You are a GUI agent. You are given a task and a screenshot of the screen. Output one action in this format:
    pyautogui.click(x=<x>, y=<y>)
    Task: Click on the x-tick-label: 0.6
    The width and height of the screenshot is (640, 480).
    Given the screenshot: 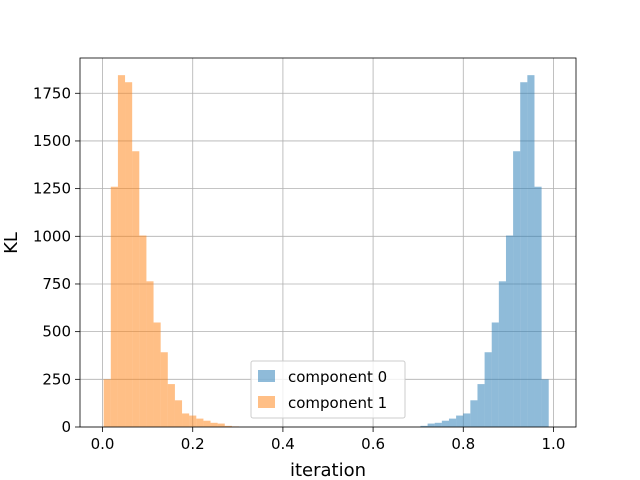 What is the action you would take?
    pyautogui.click(x=373, y=444)
    